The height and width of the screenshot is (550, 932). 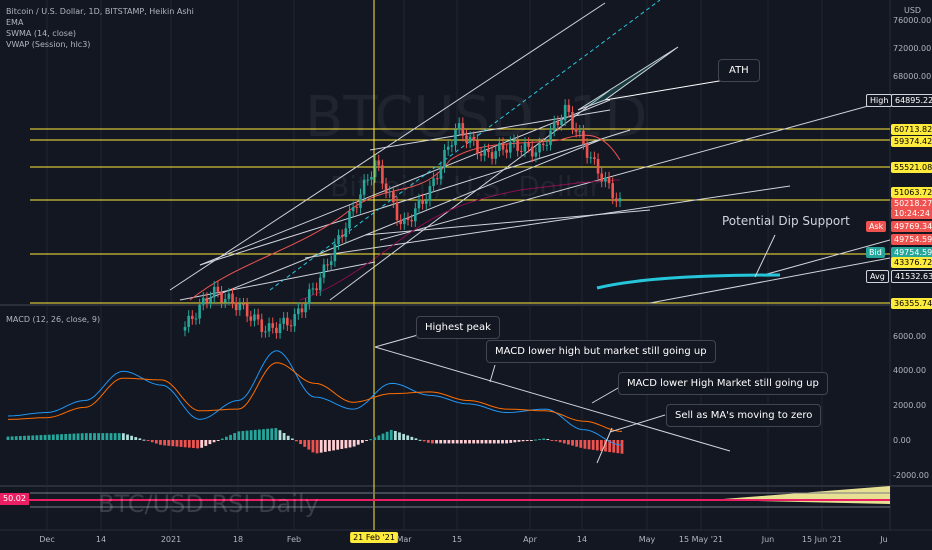 I want to click on macd-trend-lines, so click(x=552, y=398).